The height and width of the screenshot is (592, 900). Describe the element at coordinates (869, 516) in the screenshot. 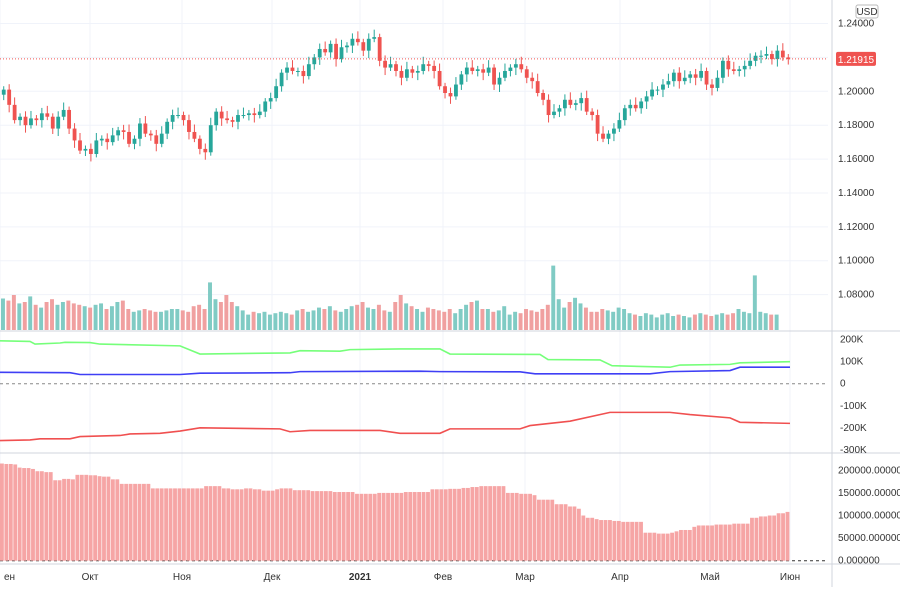

I see `y-tick-label: 100000.000000` at that location.